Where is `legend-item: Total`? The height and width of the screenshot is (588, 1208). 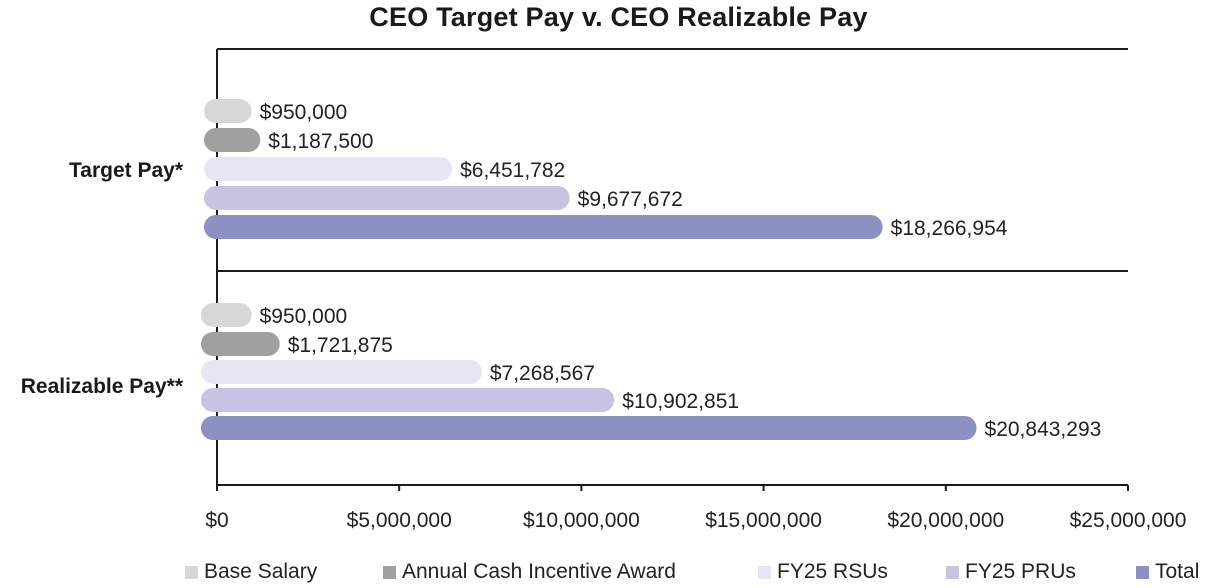
legend-item: Total is located at coordinates (1167, 572).